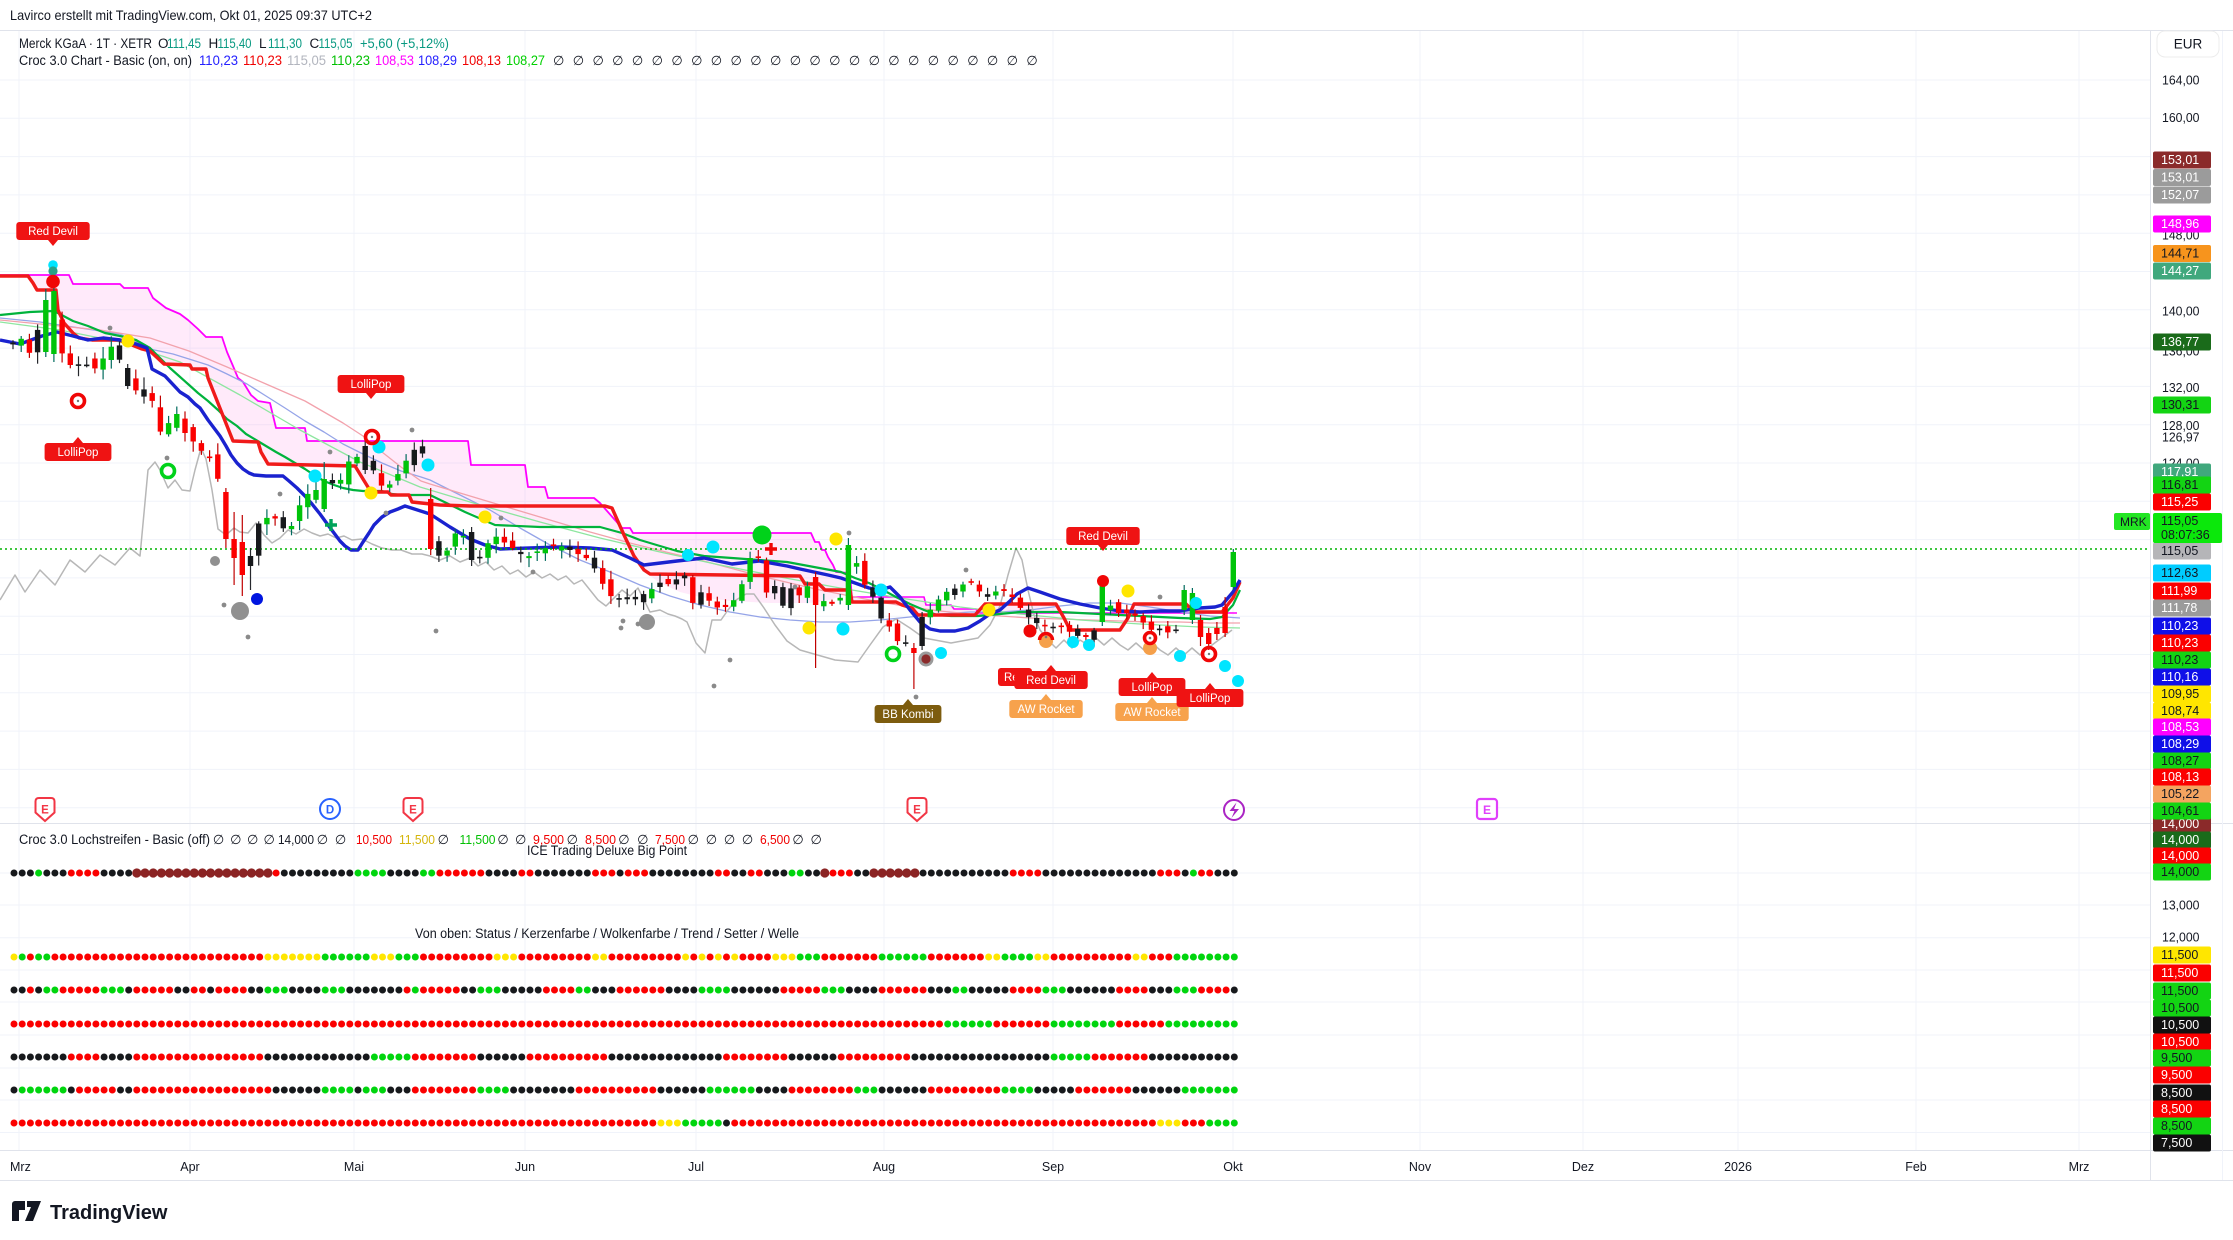 The image size is (2233, 1240). What do you see at coordinates (2133, 522) in the screenshot?
I see `svg-text: MRK` at bounding box center [2133, 522].